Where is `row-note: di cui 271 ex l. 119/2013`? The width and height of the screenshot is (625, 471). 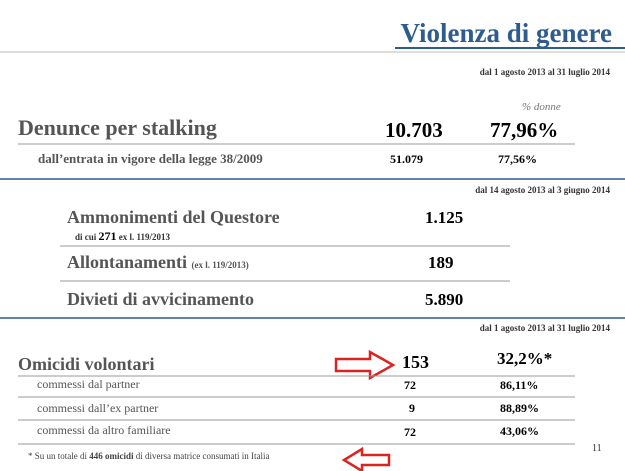 row-note: di cui 271 ex l. 119/2013 is located at coordinates (123, 236).